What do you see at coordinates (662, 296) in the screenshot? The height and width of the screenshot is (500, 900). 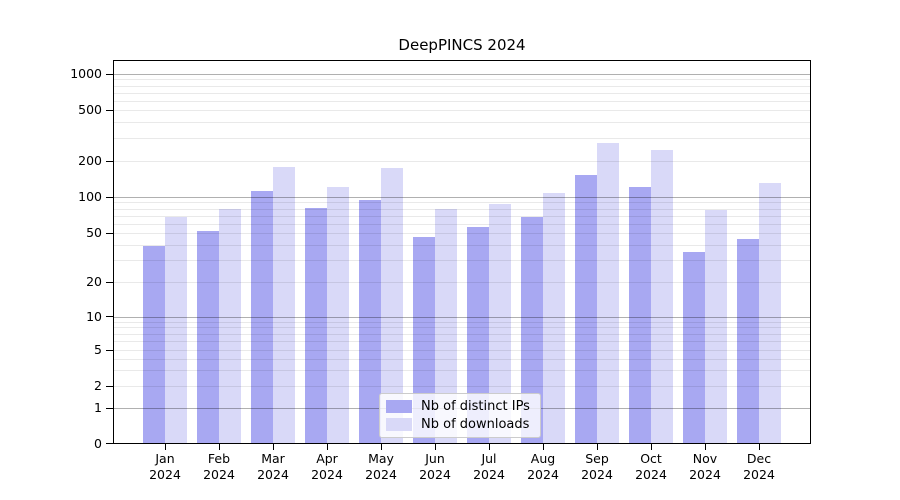 I see `bar-downloads-oct` at bounding box center [662, 296].